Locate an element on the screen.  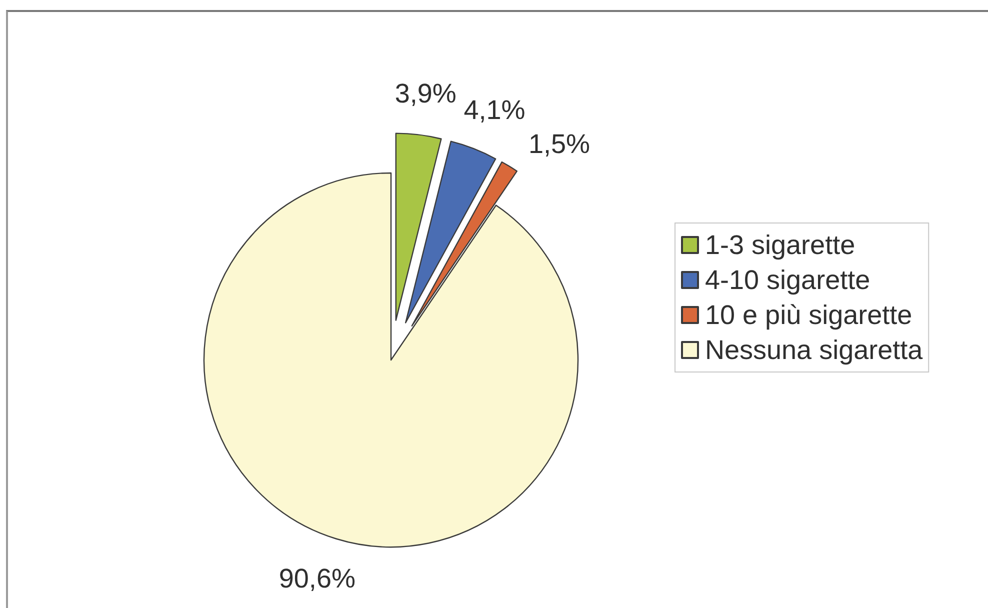
legend-label: 10 e più sigarette is located at coordinates (808, 315).